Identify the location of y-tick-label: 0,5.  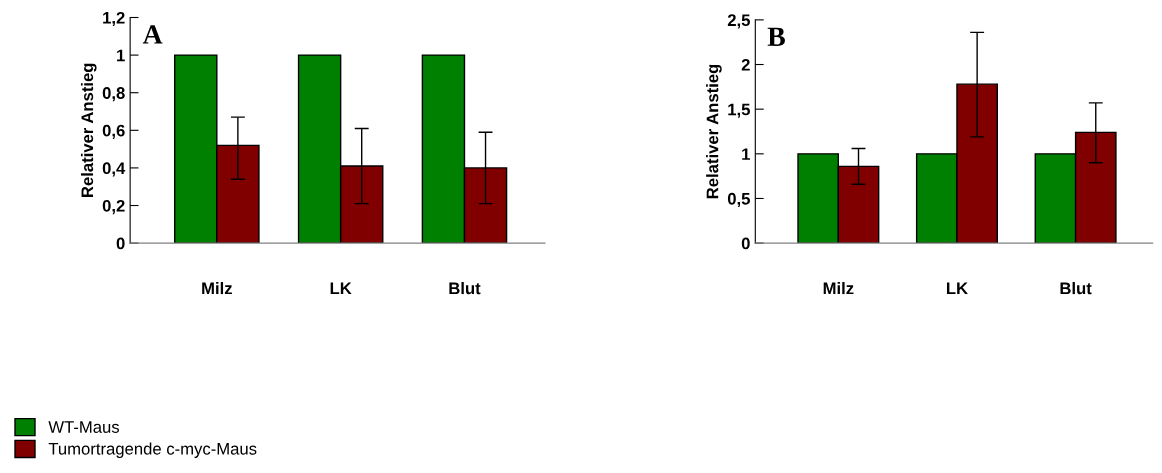
(738, 200).